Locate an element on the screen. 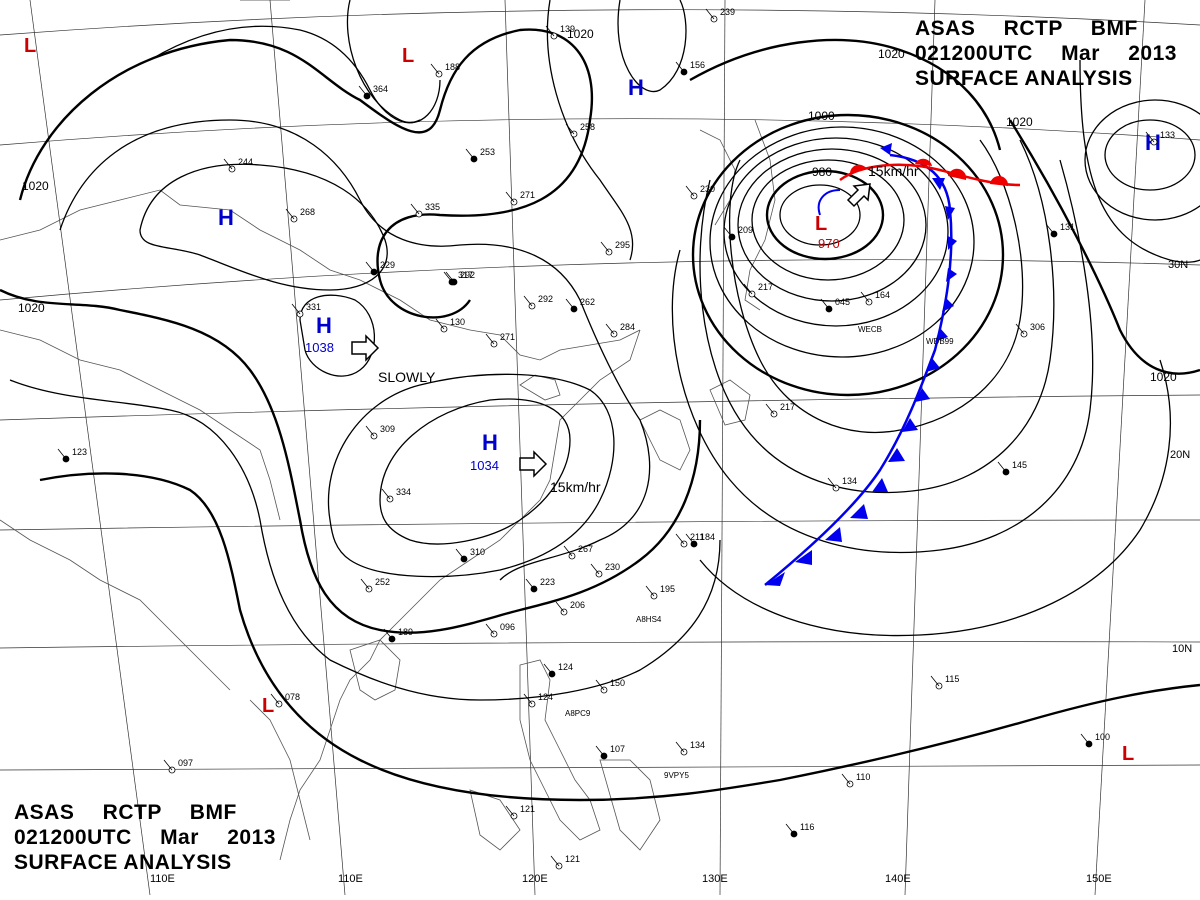  longitude-label: 110E is located at coordinates (162, 879).